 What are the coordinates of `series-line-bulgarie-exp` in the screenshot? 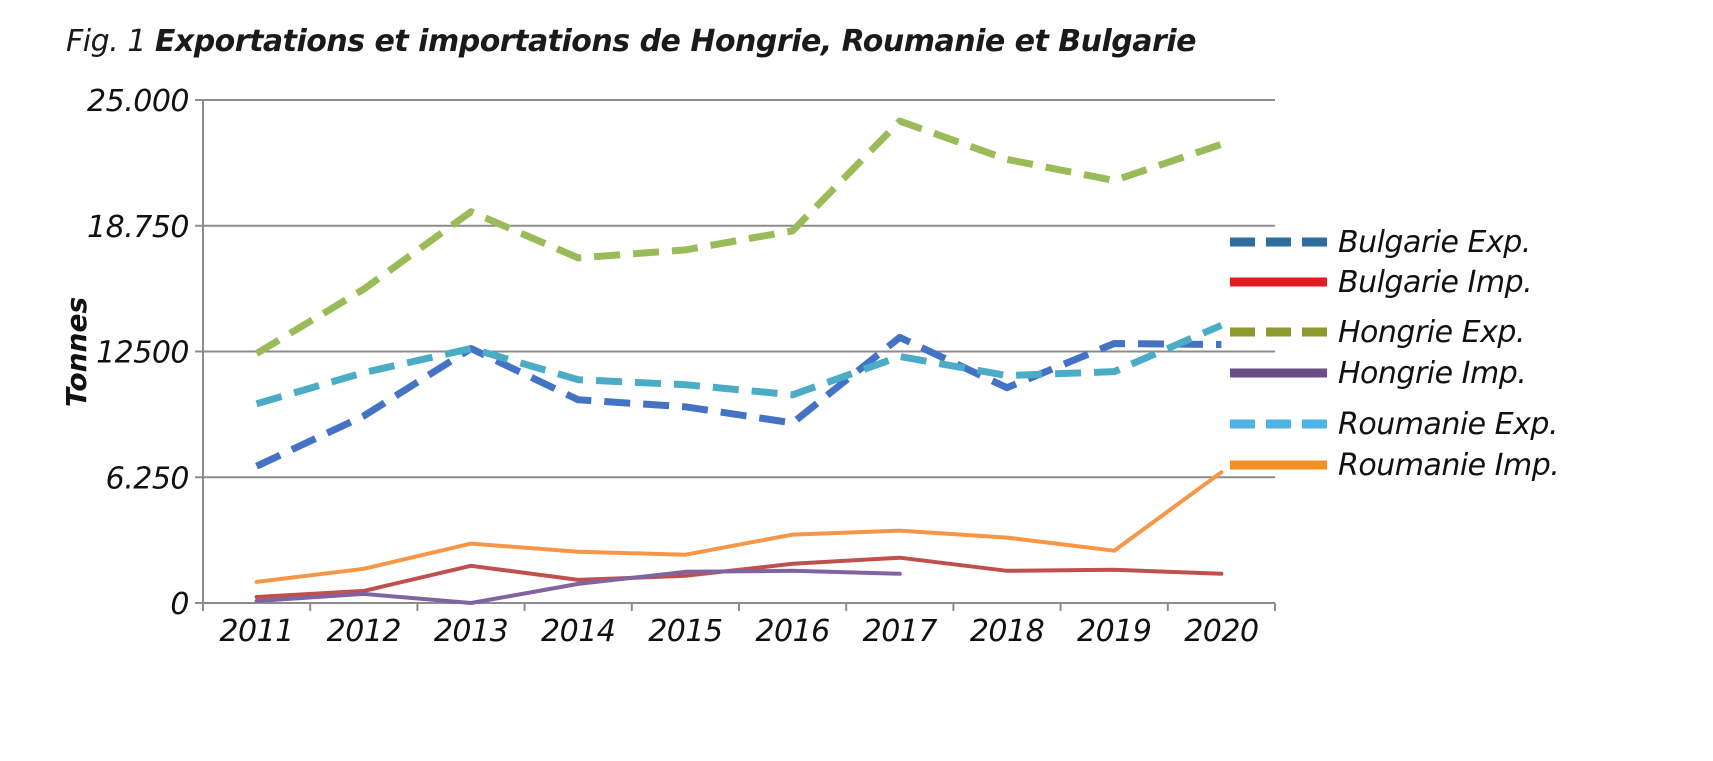 It's located at (738, 401).